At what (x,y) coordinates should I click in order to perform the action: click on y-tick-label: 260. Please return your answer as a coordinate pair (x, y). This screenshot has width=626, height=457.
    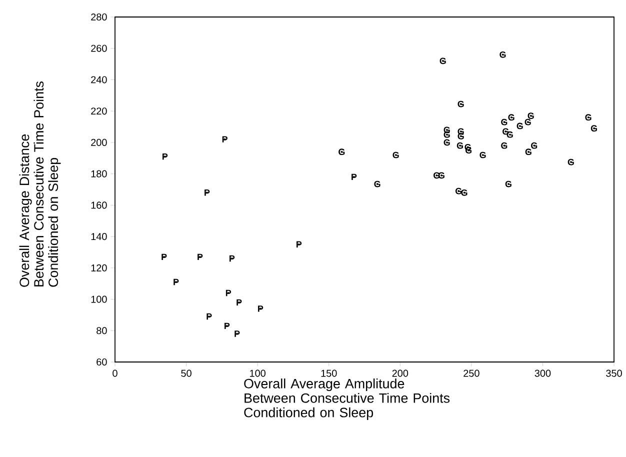
    Looking at the image, I should click on (99, 48).